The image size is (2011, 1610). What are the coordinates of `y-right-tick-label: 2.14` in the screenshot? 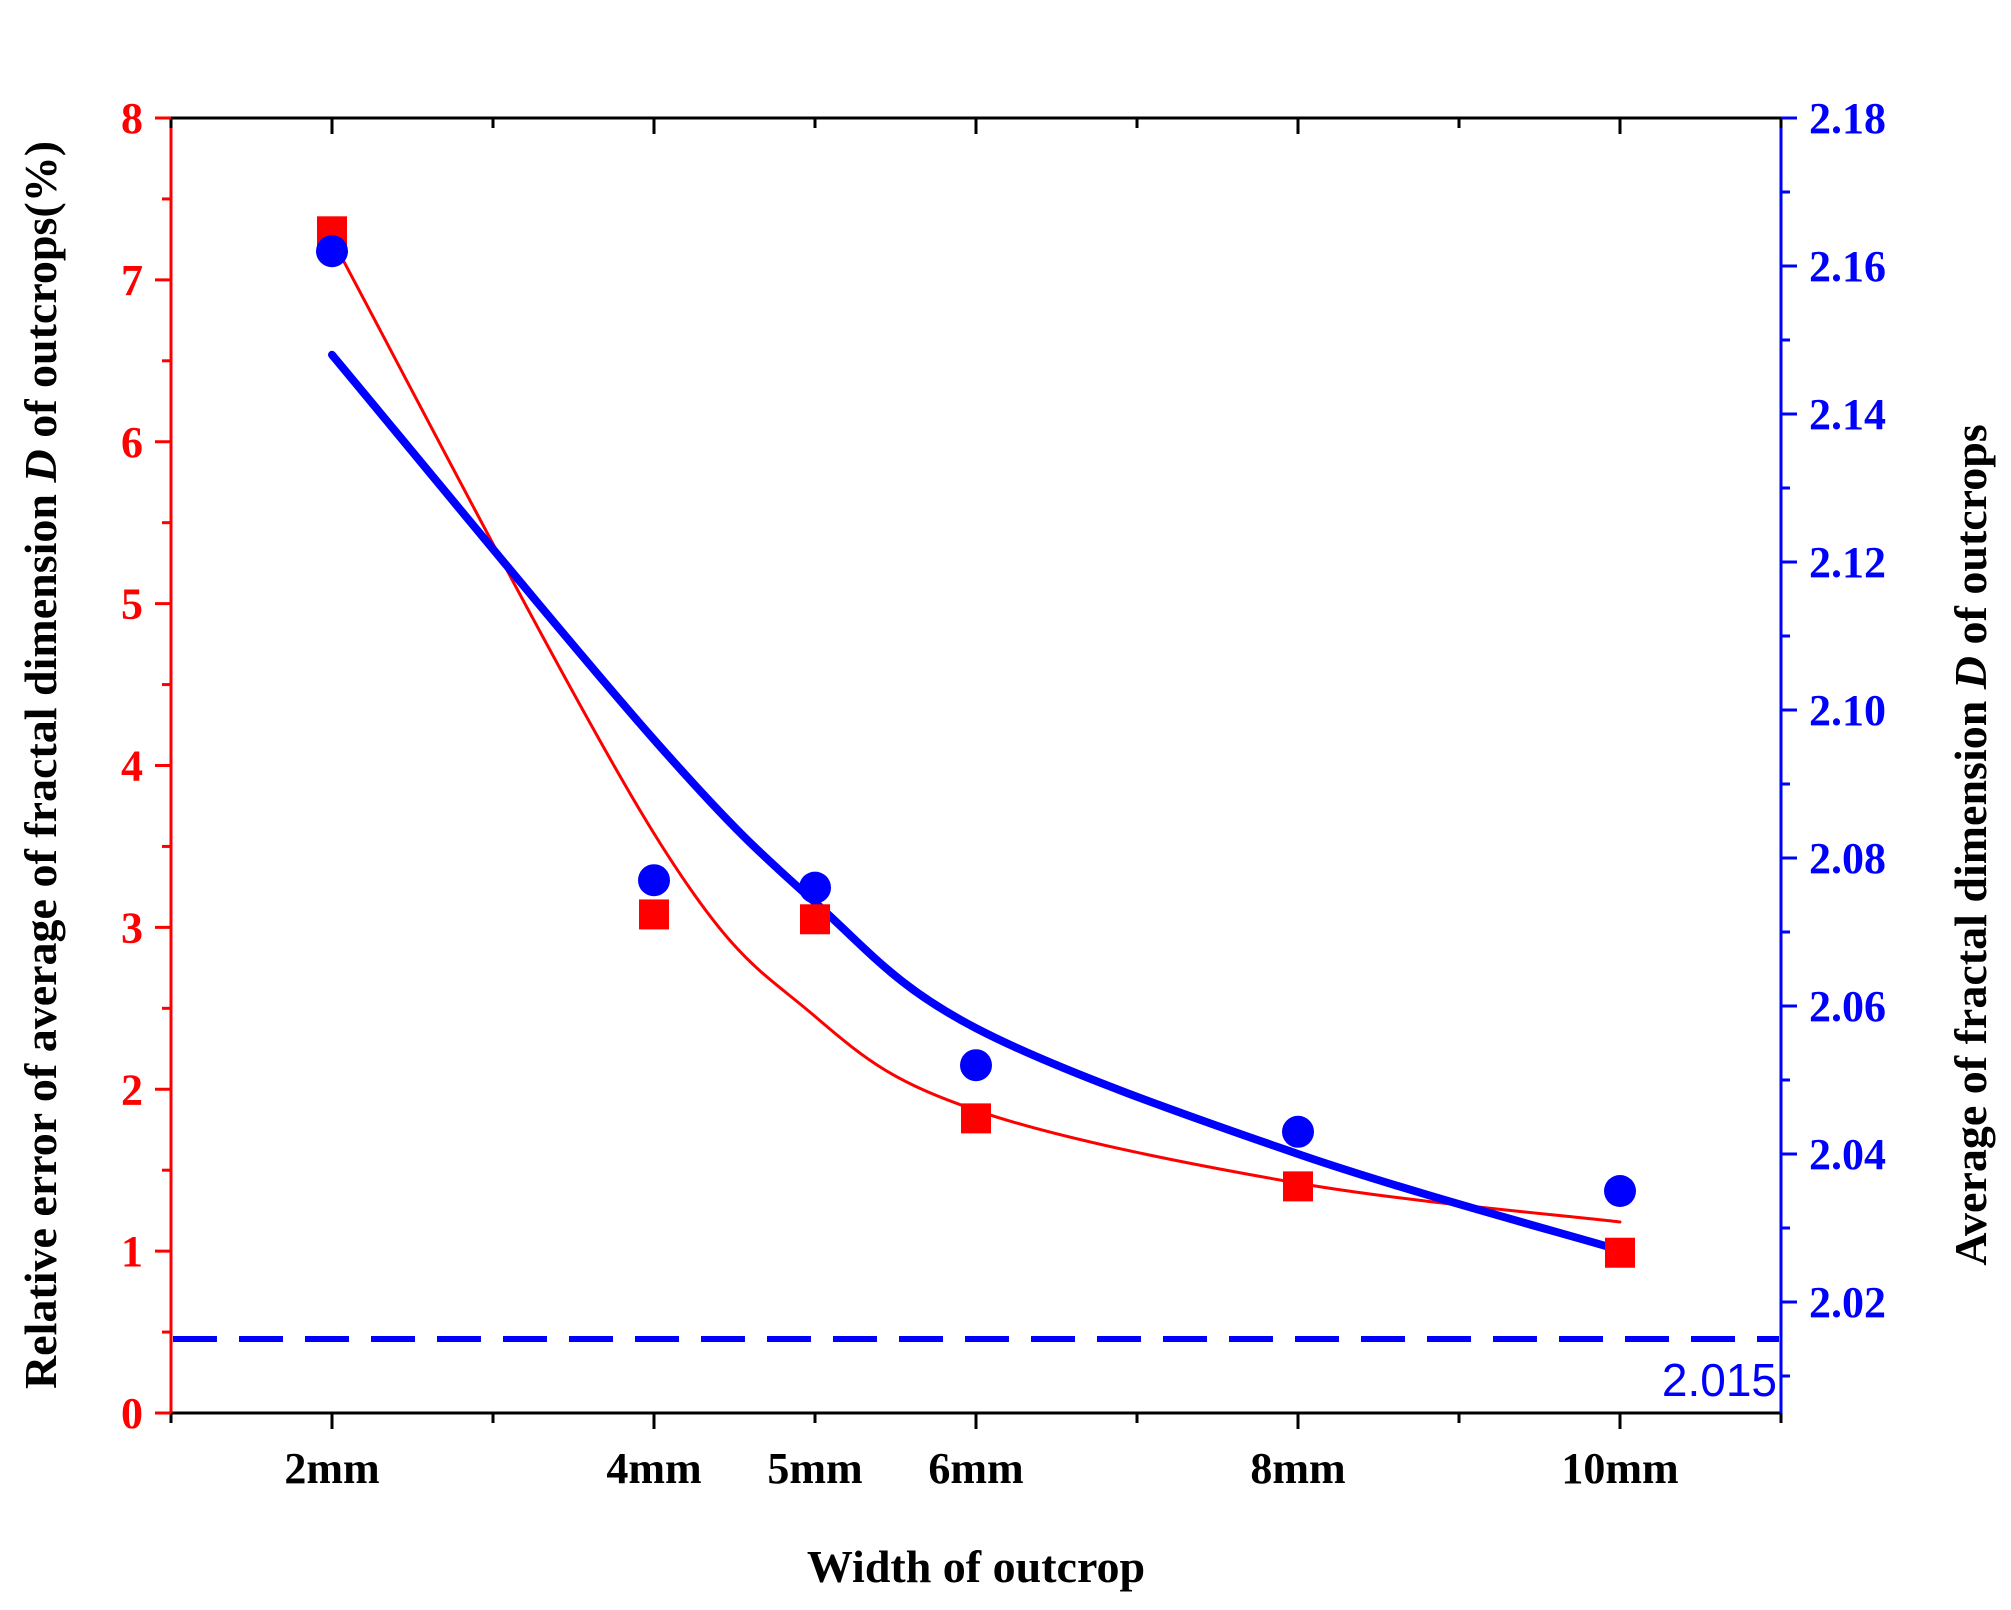 It's located at (1847, 414).